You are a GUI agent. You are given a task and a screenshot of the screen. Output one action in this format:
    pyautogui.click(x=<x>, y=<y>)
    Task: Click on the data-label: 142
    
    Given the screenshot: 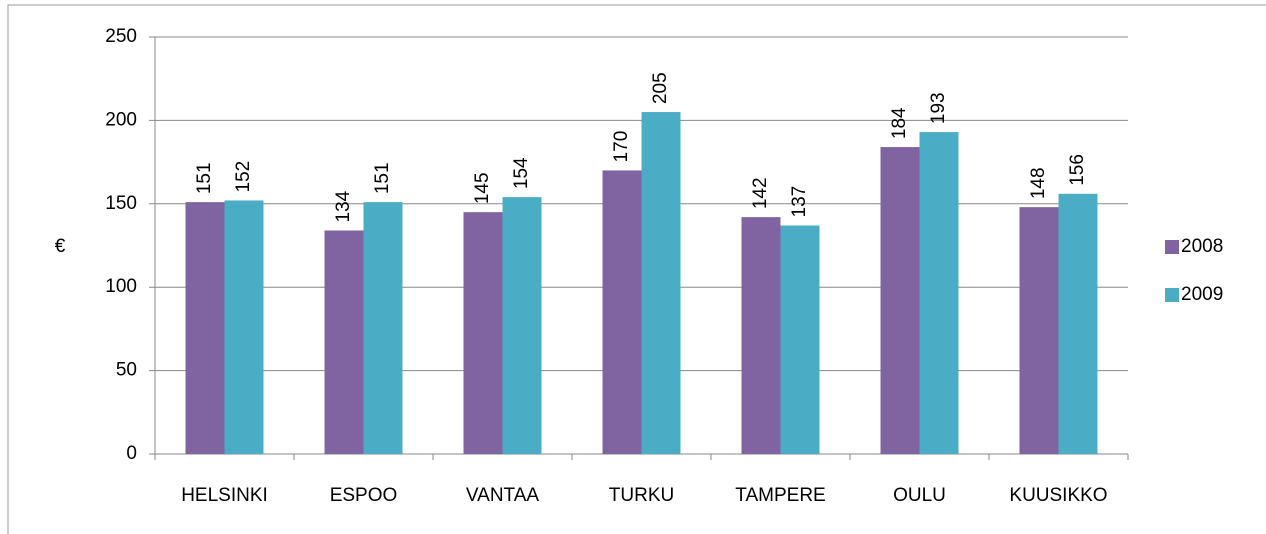 What is the action you would take?
    pyautogui.click(x=760, y=193)
    